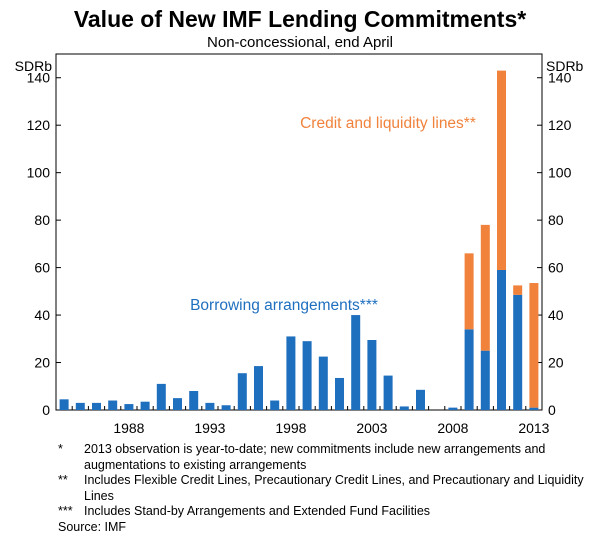 Image resolution: width=600 pixels, height=542 pixels. What do you see at coordinates (556, 220) in the screenshot?
I see `right-tick-label: 80` at bounding box center [556, 220].